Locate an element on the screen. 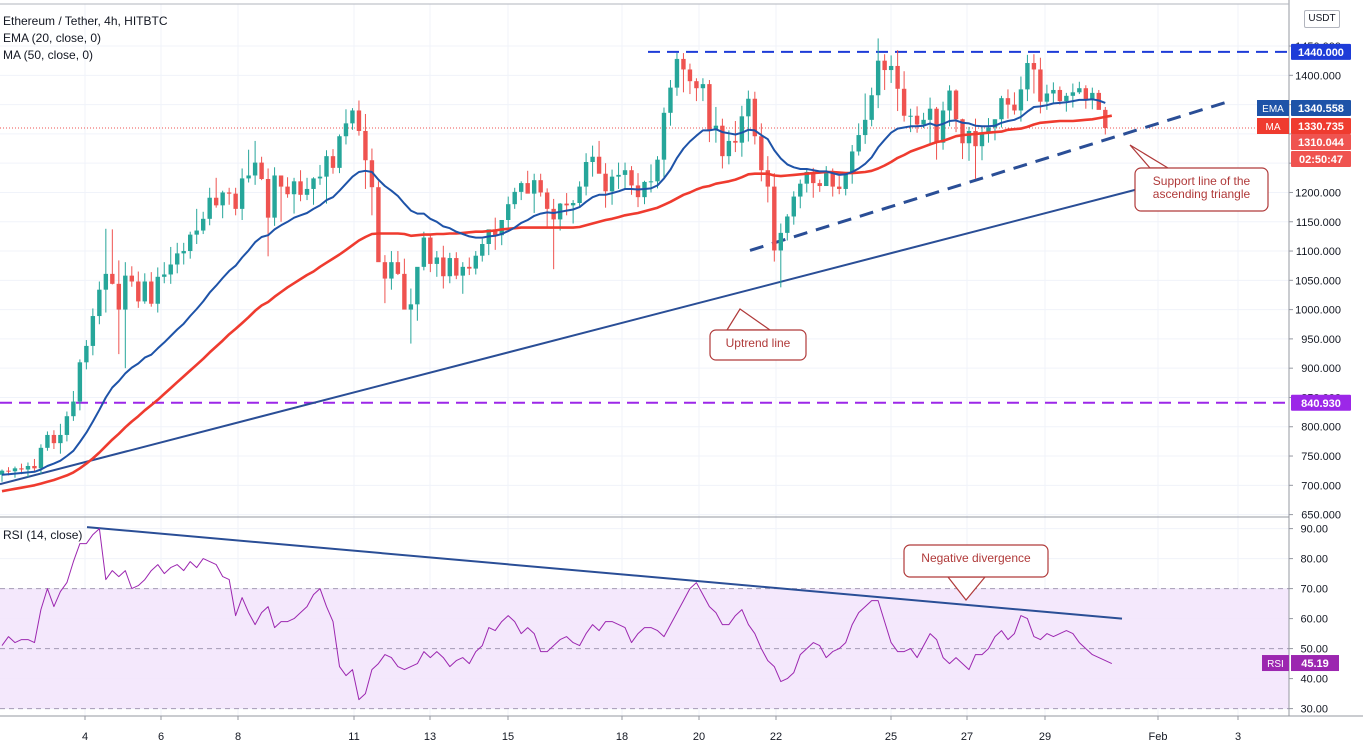 Image resolution: width=1363 pixels, height=754 pixels. support-badge-box is located at coordinates (1321, 402).